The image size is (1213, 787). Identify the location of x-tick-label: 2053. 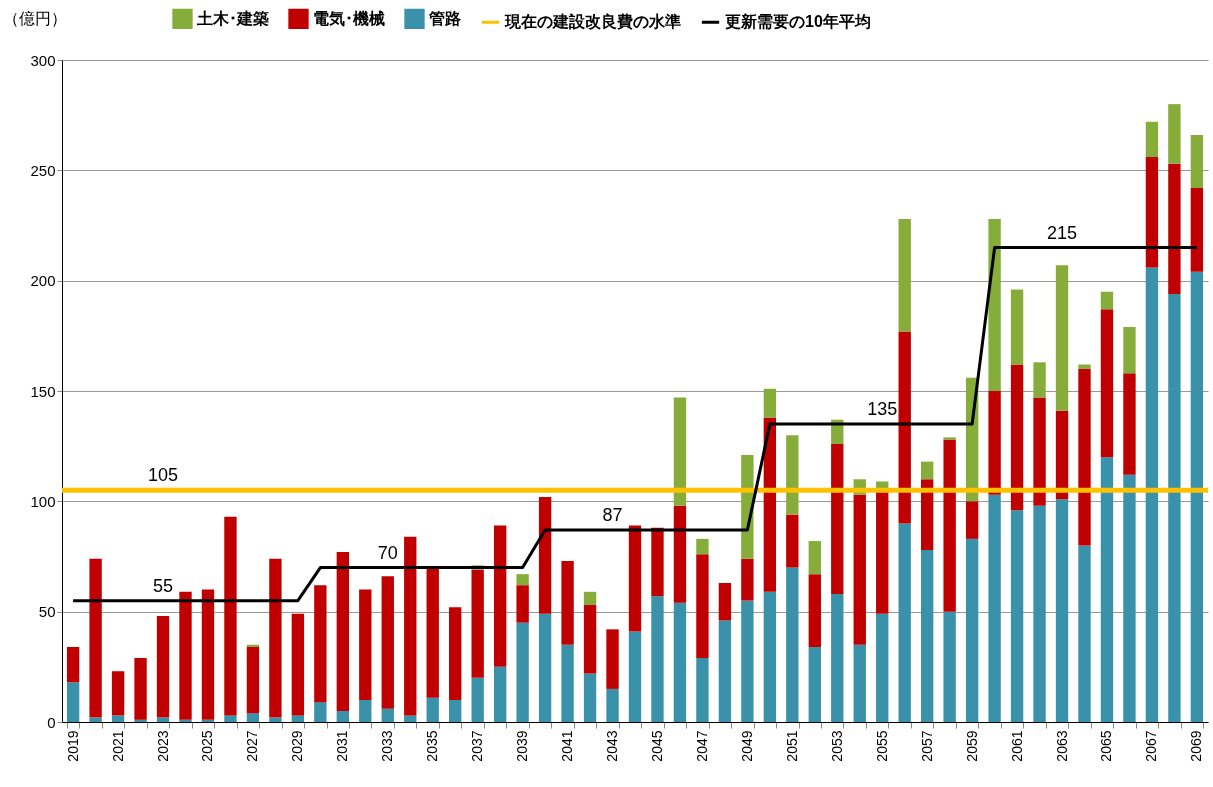
(836, 746).